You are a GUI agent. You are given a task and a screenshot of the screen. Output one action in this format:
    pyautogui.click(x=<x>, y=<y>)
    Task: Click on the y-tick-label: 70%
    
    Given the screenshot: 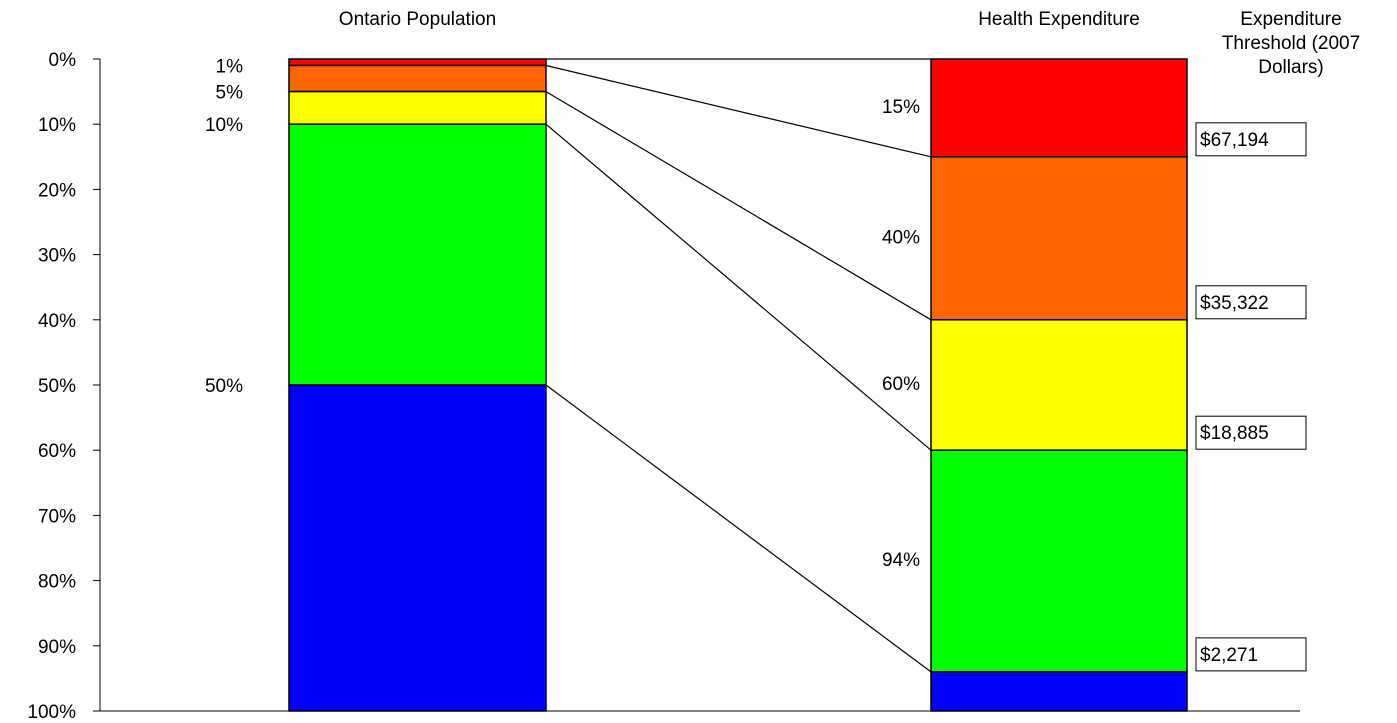 What is the action you would take?
    pyautogui.click(x=57, y=516)
    